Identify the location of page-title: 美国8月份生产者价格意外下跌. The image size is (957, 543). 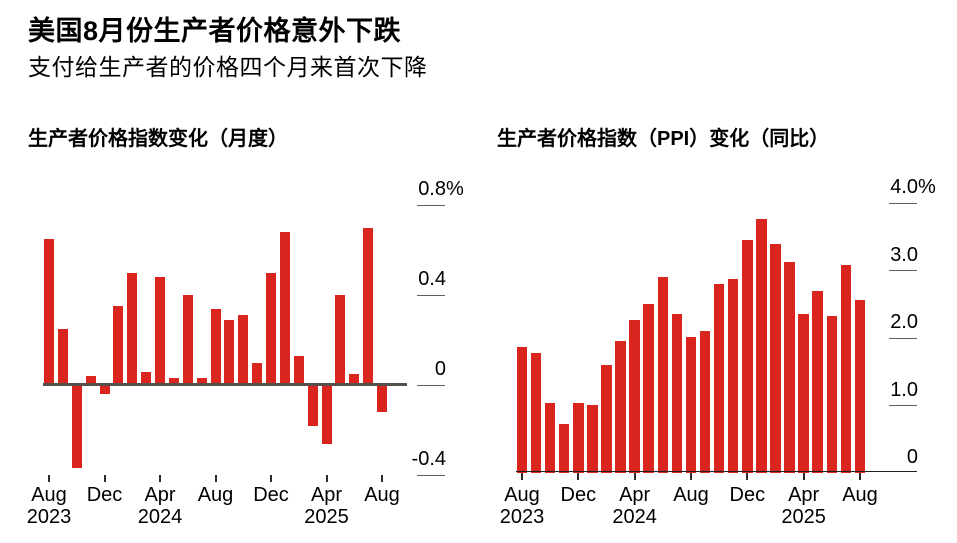
(215, 31).